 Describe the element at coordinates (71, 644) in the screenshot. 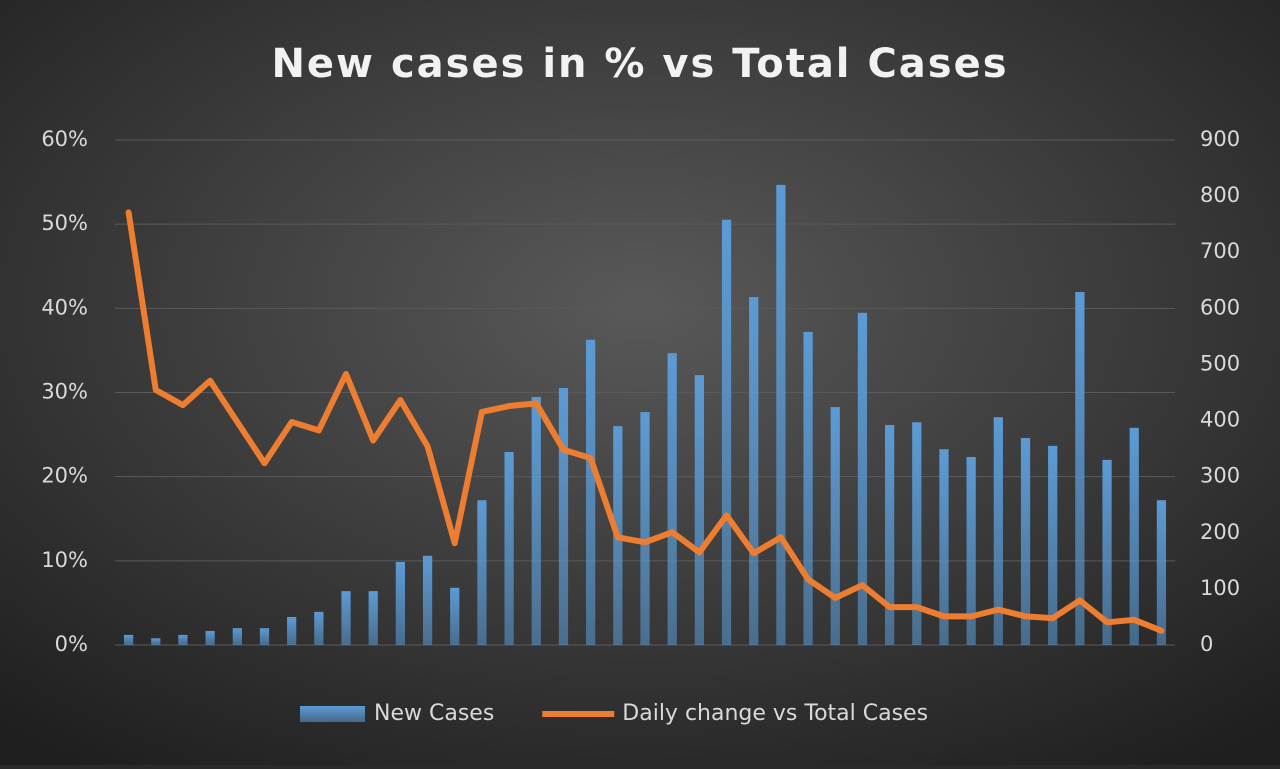

I see `y-tick-label: 0%` at that location.